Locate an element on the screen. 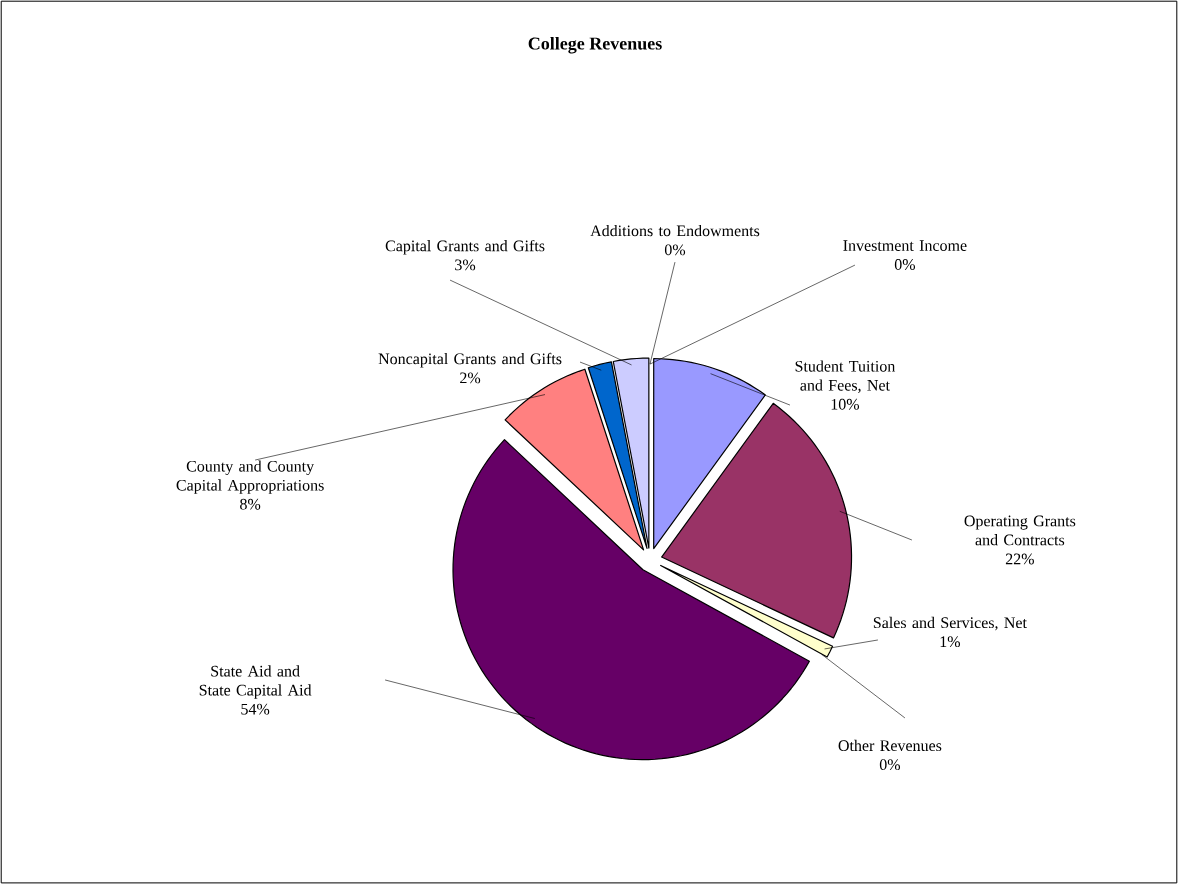 The width and height of the screenshot is (1187, 884). slice-label: Capital Grants and Gifts is located at coordinates (465, 247).